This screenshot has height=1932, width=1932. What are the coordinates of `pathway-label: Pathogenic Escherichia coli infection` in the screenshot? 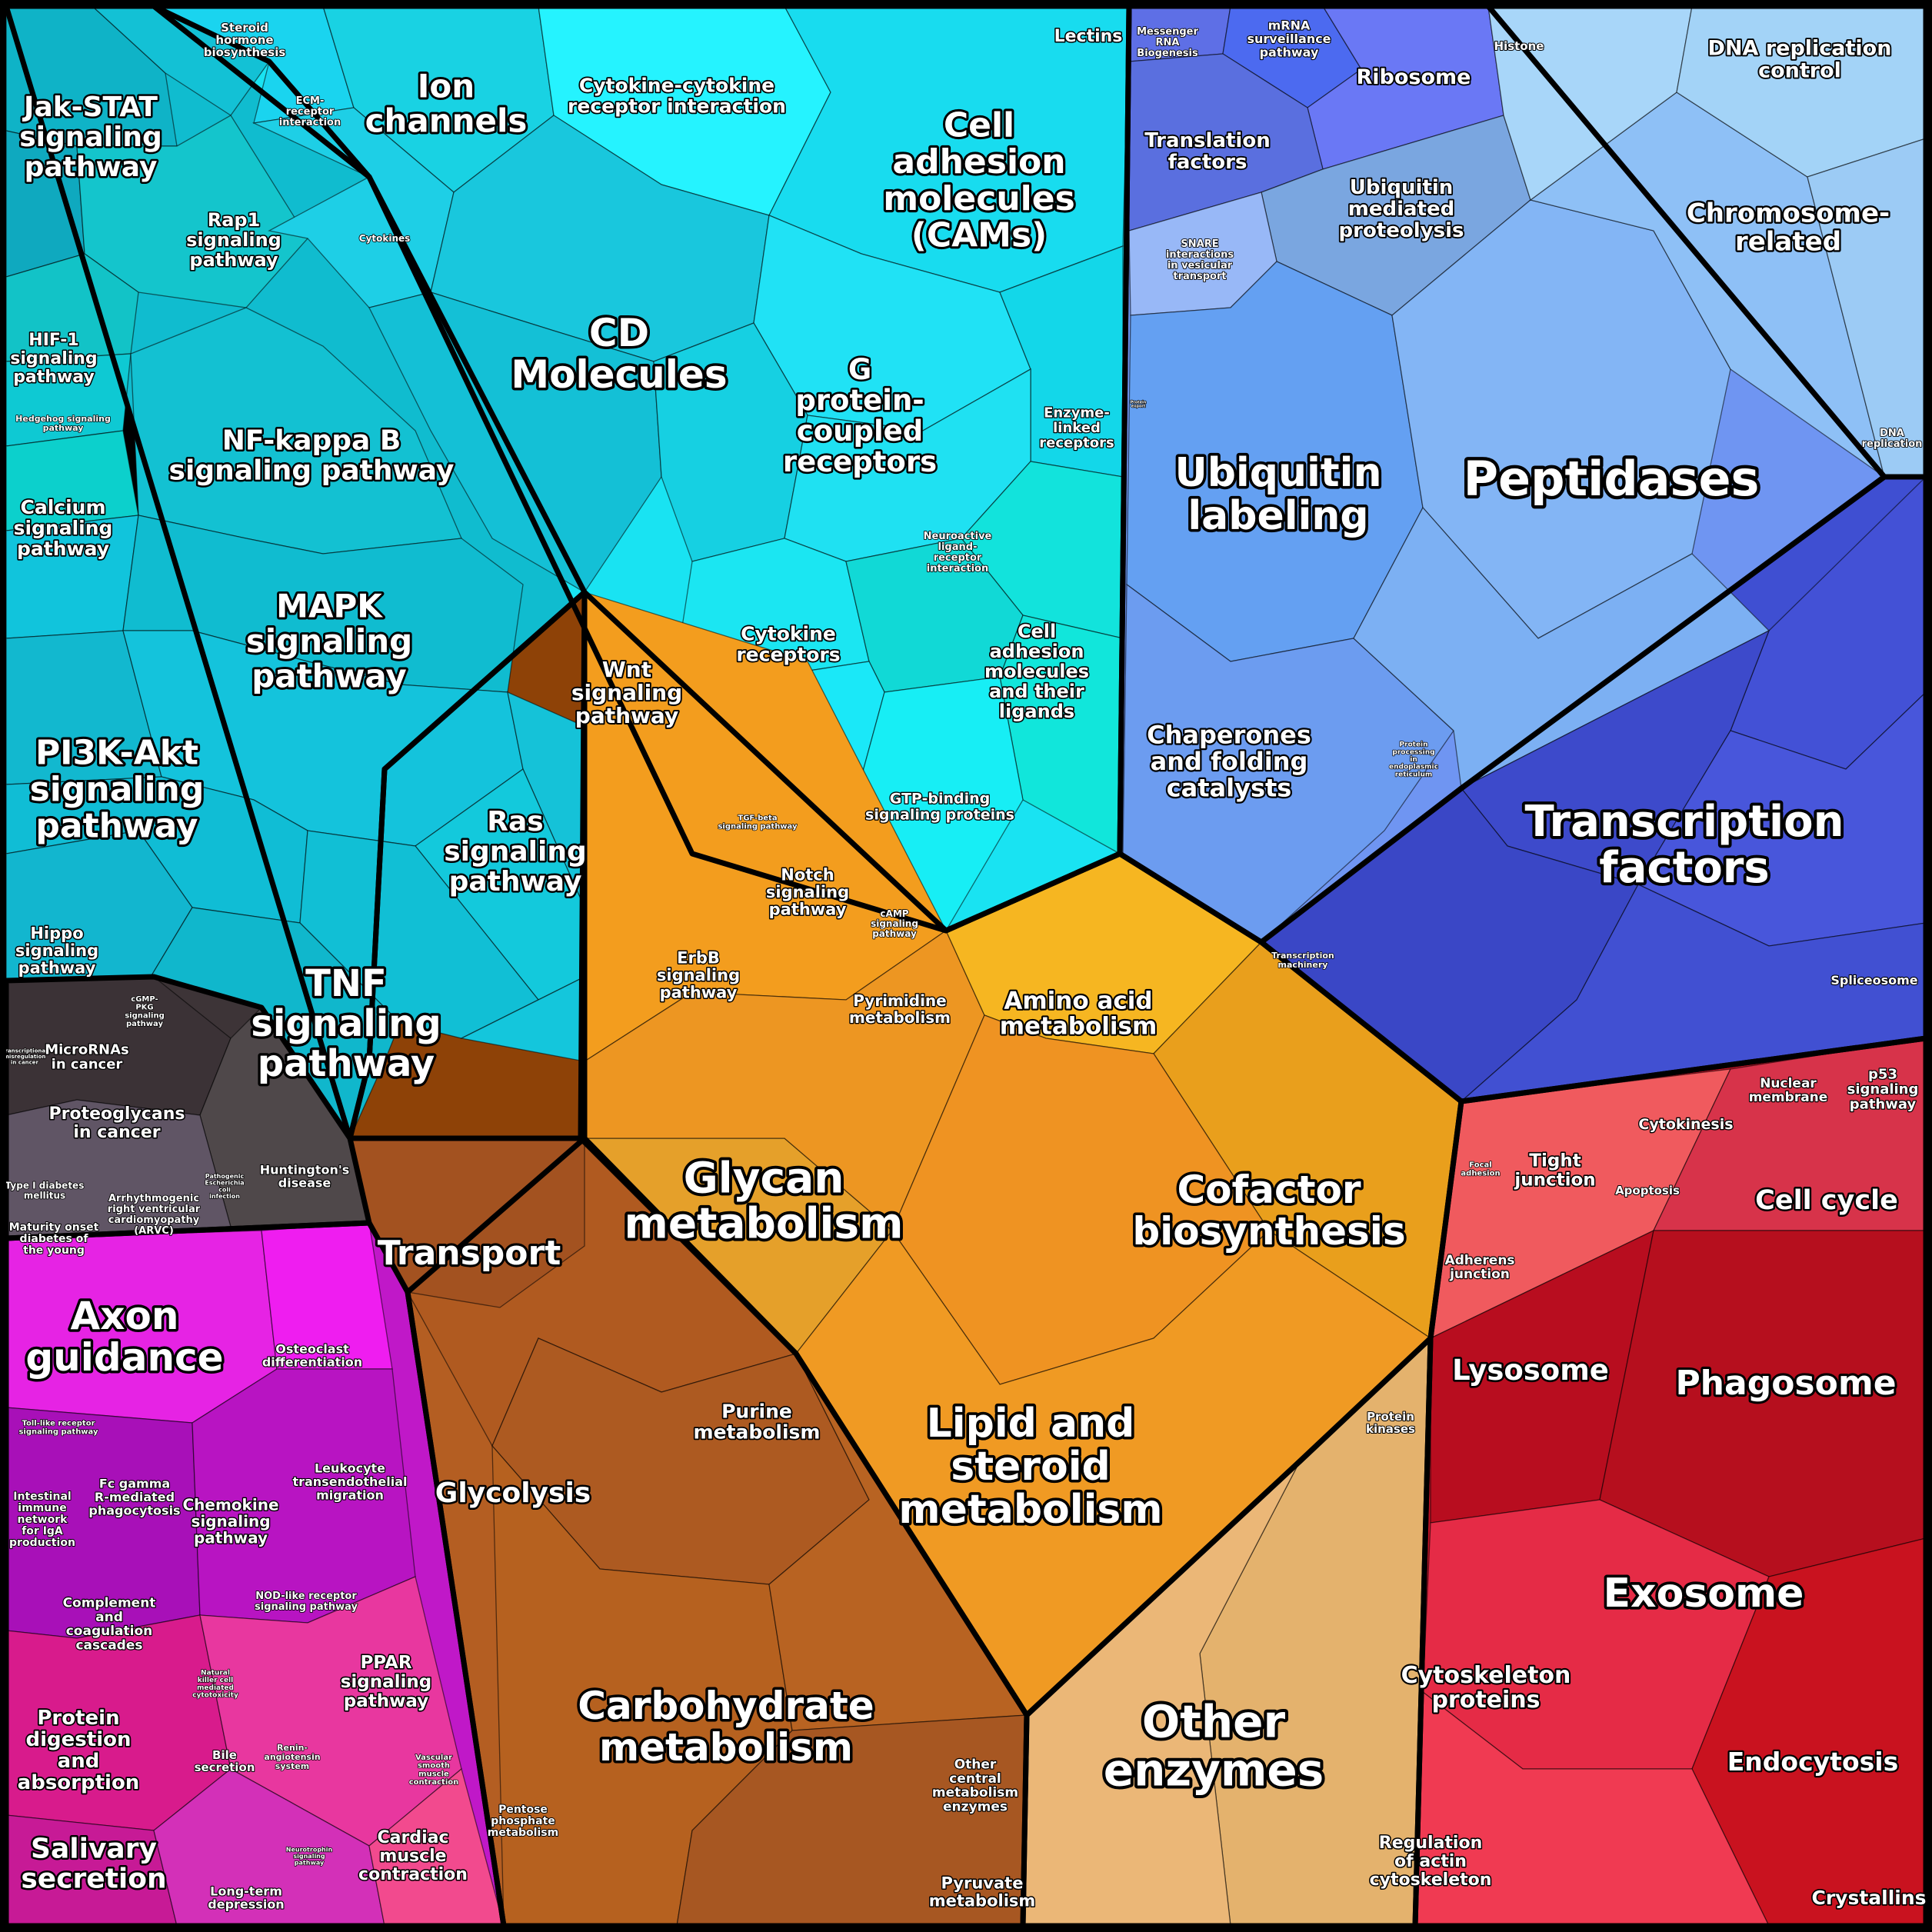 It's located at (224, 1186).